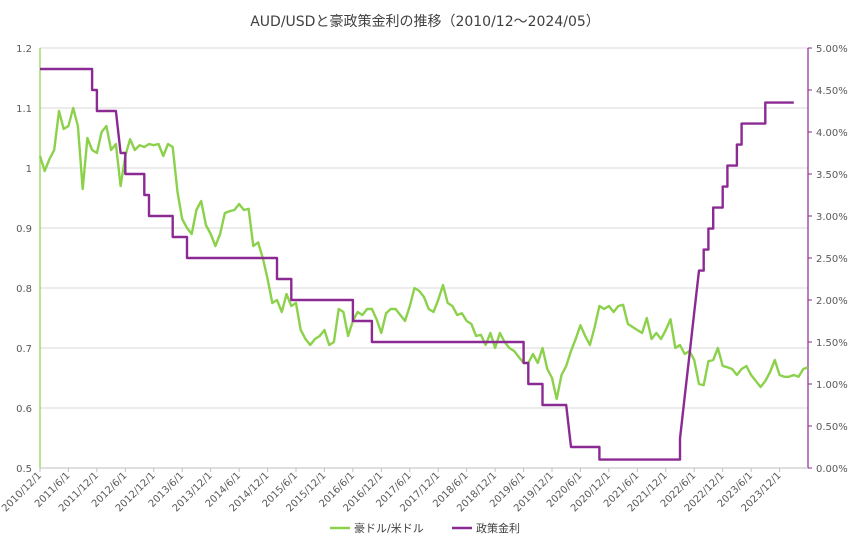 This screenshot has height=549, width=850. What do you see at coordinates (24, 409) in the screenshot?
I see `left-tick-label: 0.6` at bounding box center [24, 409].